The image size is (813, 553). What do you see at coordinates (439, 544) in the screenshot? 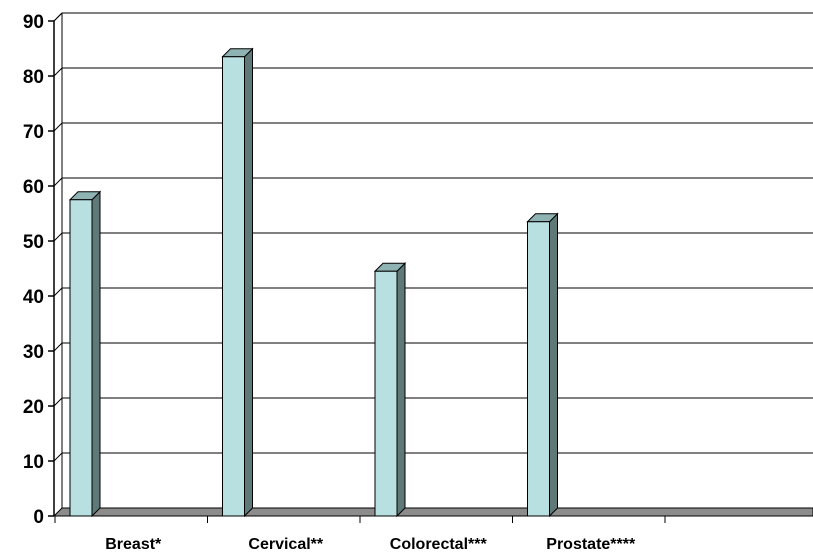
I see `x-tick-label: Colorectal***` at bounding box center [439, 544].